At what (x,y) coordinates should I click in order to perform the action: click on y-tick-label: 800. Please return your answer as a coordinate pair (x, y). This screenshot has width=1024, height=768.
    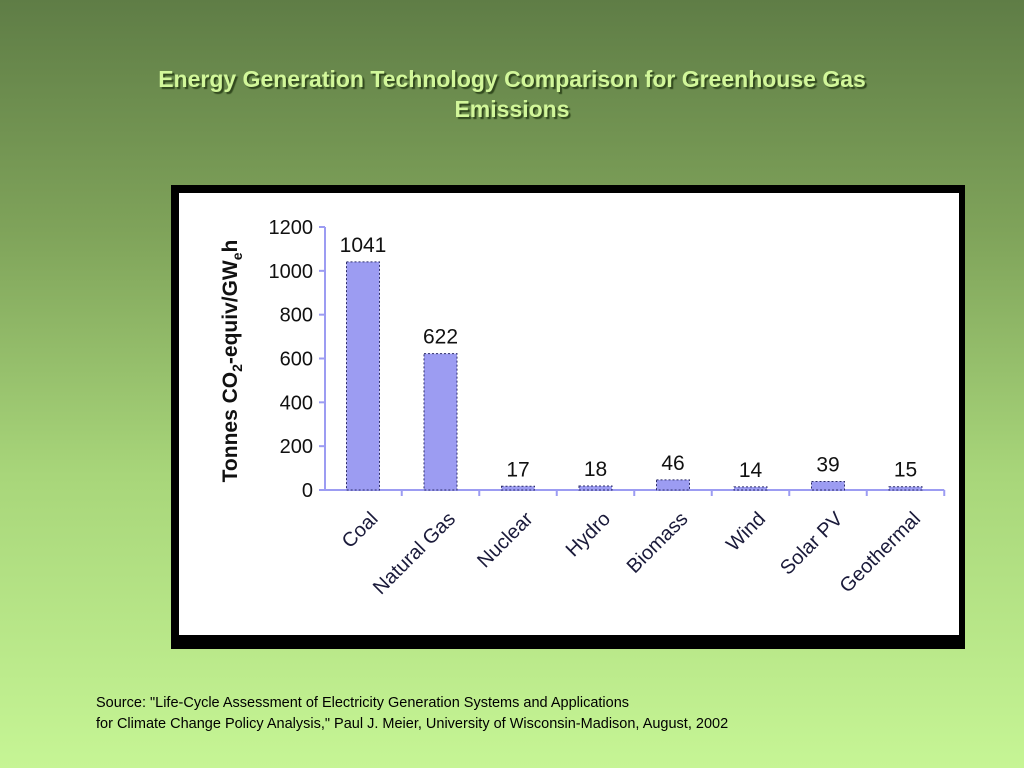
    Looking at the image, I should click on (296, 316).